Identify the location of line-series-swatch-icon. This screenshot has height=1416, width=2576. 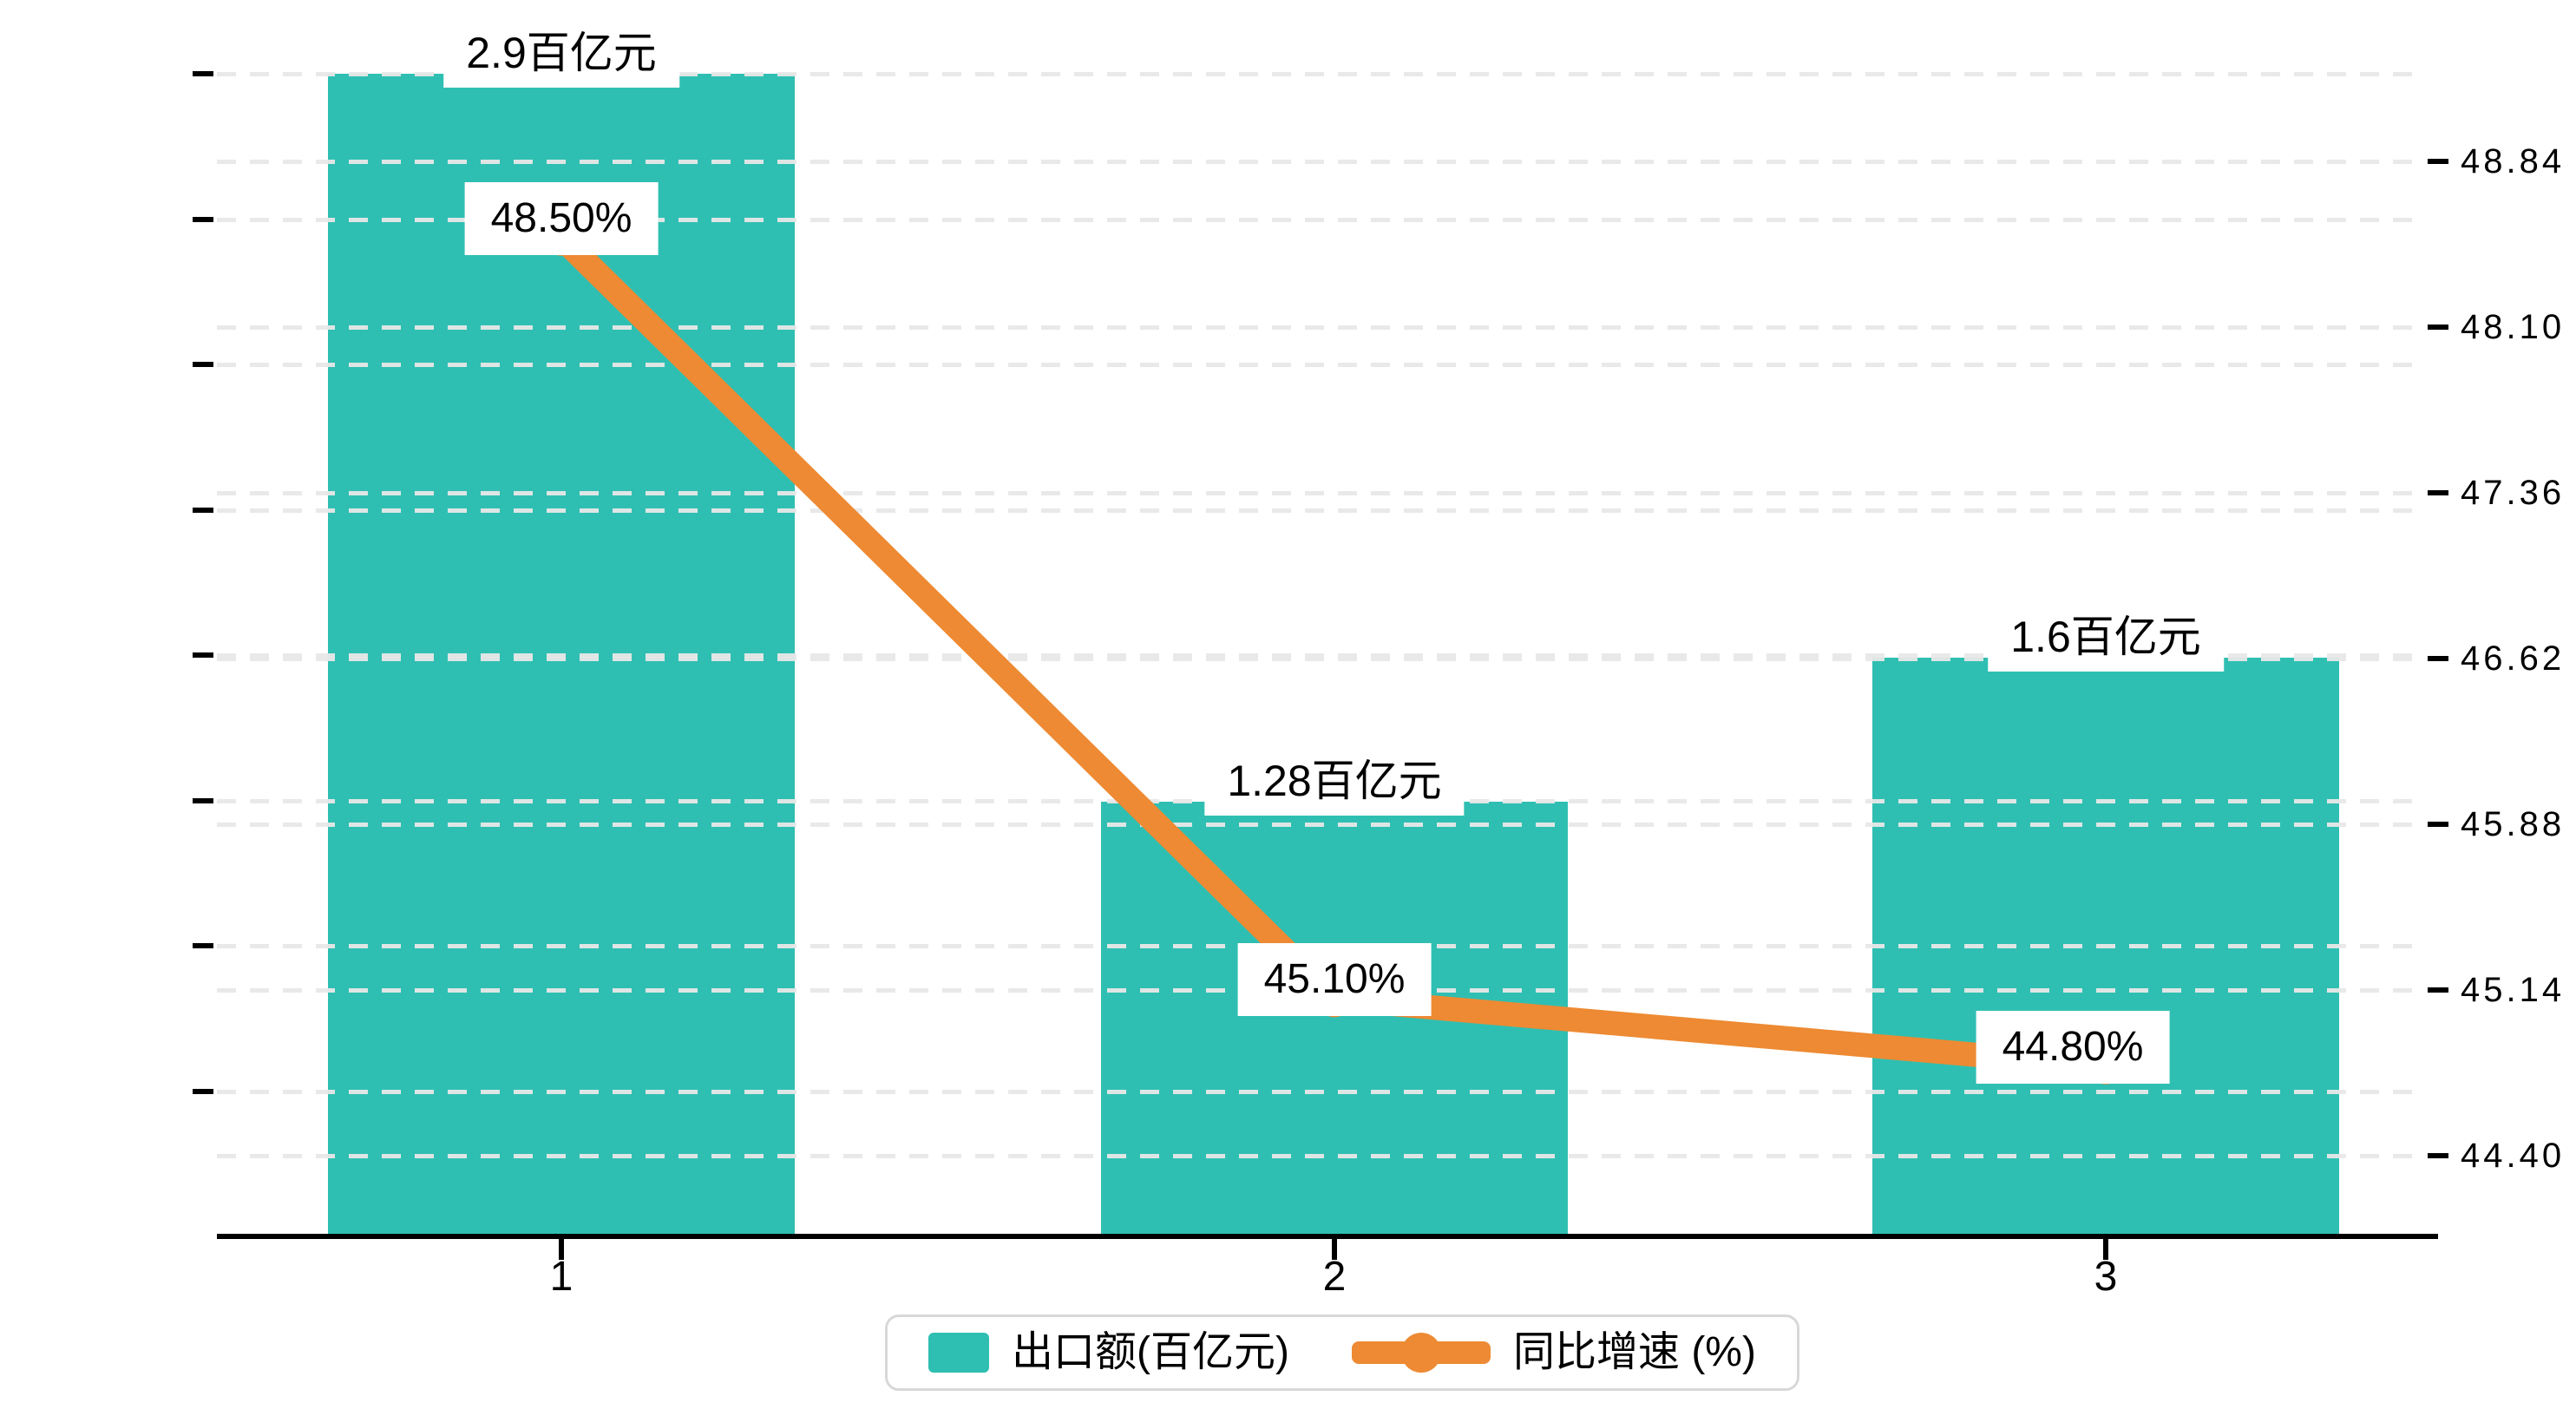
(1421, 1353).